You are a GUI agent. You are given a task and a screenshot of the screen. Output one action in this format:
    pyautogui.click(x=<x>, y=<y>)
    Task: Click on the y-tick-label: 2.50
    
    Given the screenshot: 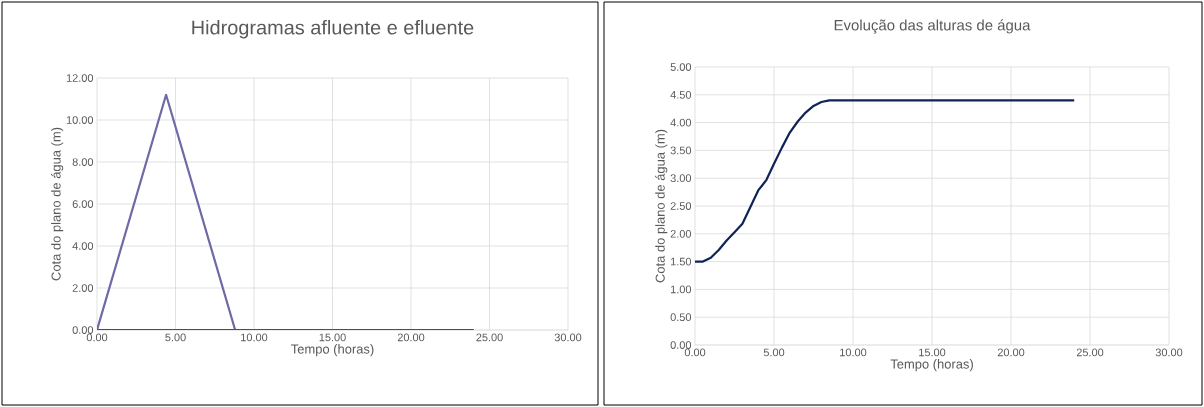 What is the action you would take?
    pyautogui.click(x=681, y=206)
    